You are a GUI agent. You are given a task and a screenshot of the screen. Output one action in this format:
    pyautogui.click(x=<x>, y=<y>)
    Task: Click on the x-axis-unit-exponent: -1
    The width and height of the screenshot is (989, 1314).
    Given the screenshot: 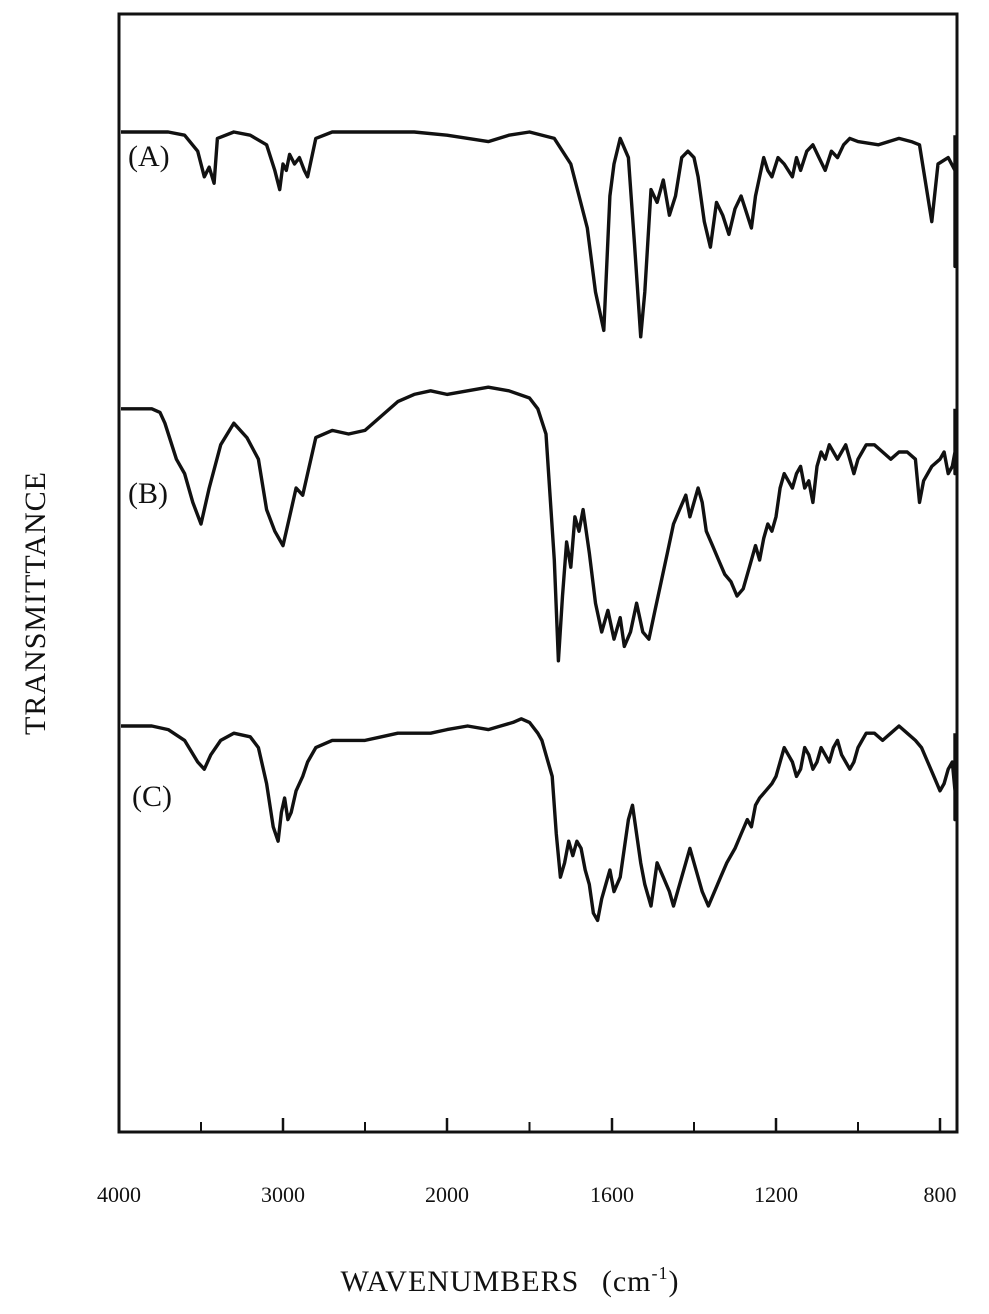 What is the action you would take?
    pyautogui.click(x=659, y=1273)
    